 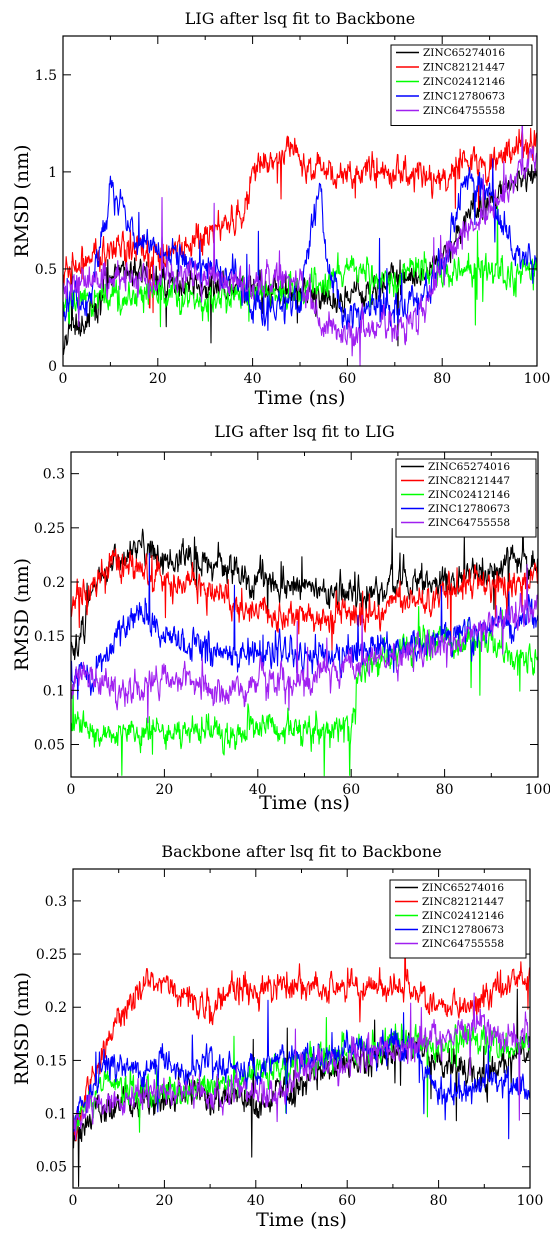 I want to click on y-tick-label: 0.5, so click(x=46, y=270).